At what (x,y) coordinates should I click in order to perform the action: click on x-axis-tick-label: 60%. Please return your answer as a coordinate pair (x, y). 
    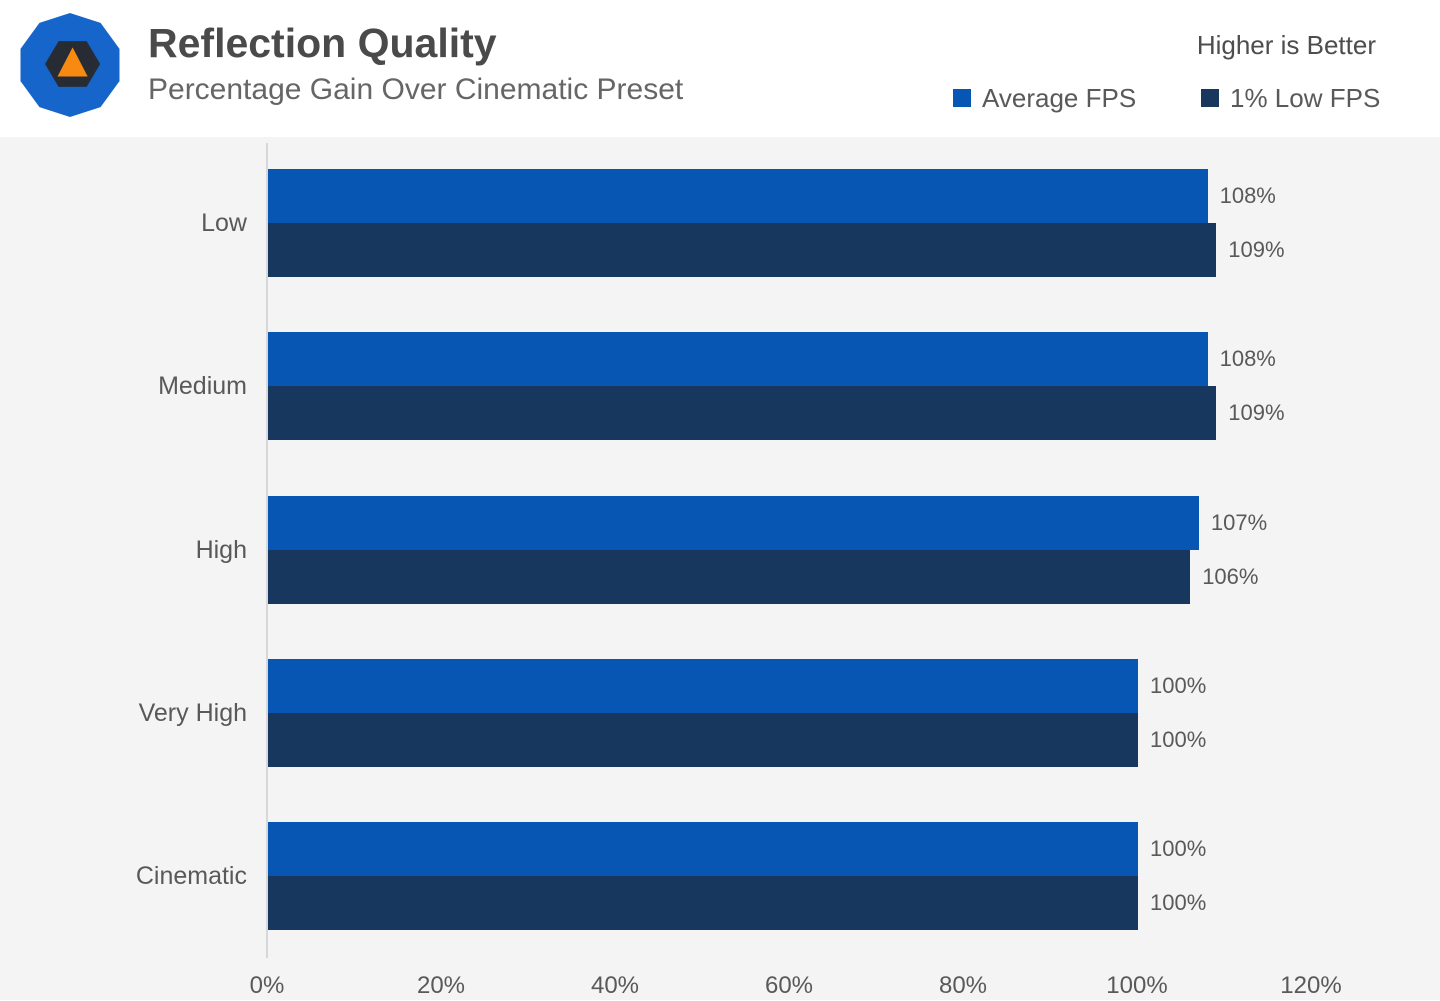
    Looking at the image, I should click on (789, 985).